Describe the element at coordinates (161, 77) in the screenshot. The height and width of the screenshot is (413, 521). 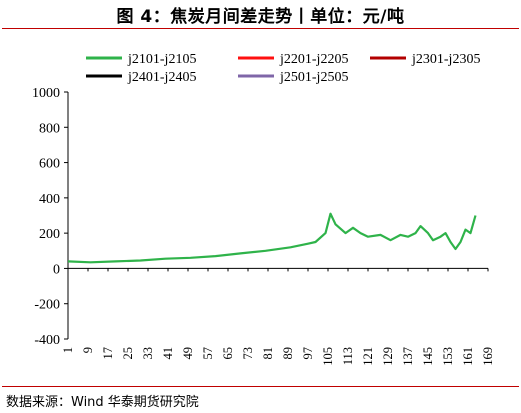
I see `legend-label-j2401-j2405: j2401-j2405` at that location.